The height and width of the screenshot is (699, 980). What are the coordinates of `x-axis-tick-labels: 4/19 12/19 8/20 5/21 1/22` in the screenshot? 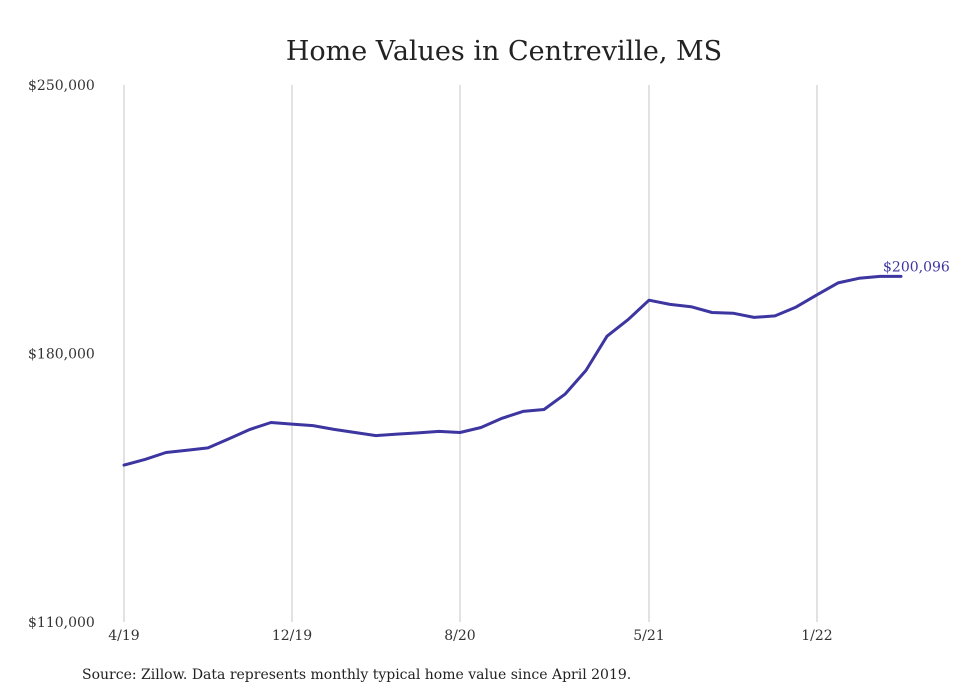 It's located at (470, 636).